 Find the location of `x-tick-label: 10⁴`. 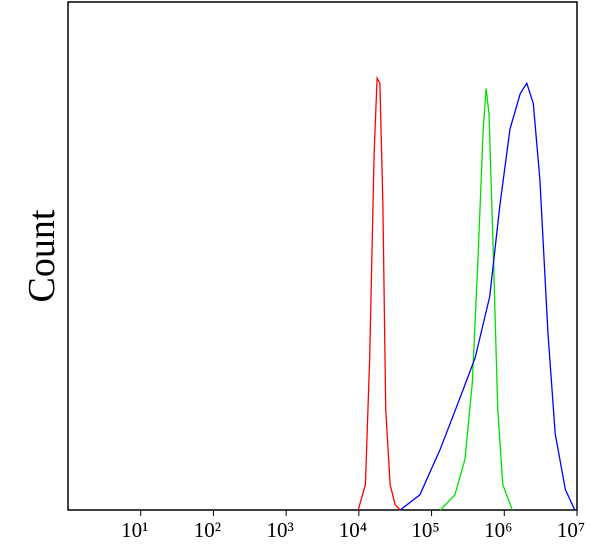

x-tick-label: 10⁴ is located at coordinates (353, 530).